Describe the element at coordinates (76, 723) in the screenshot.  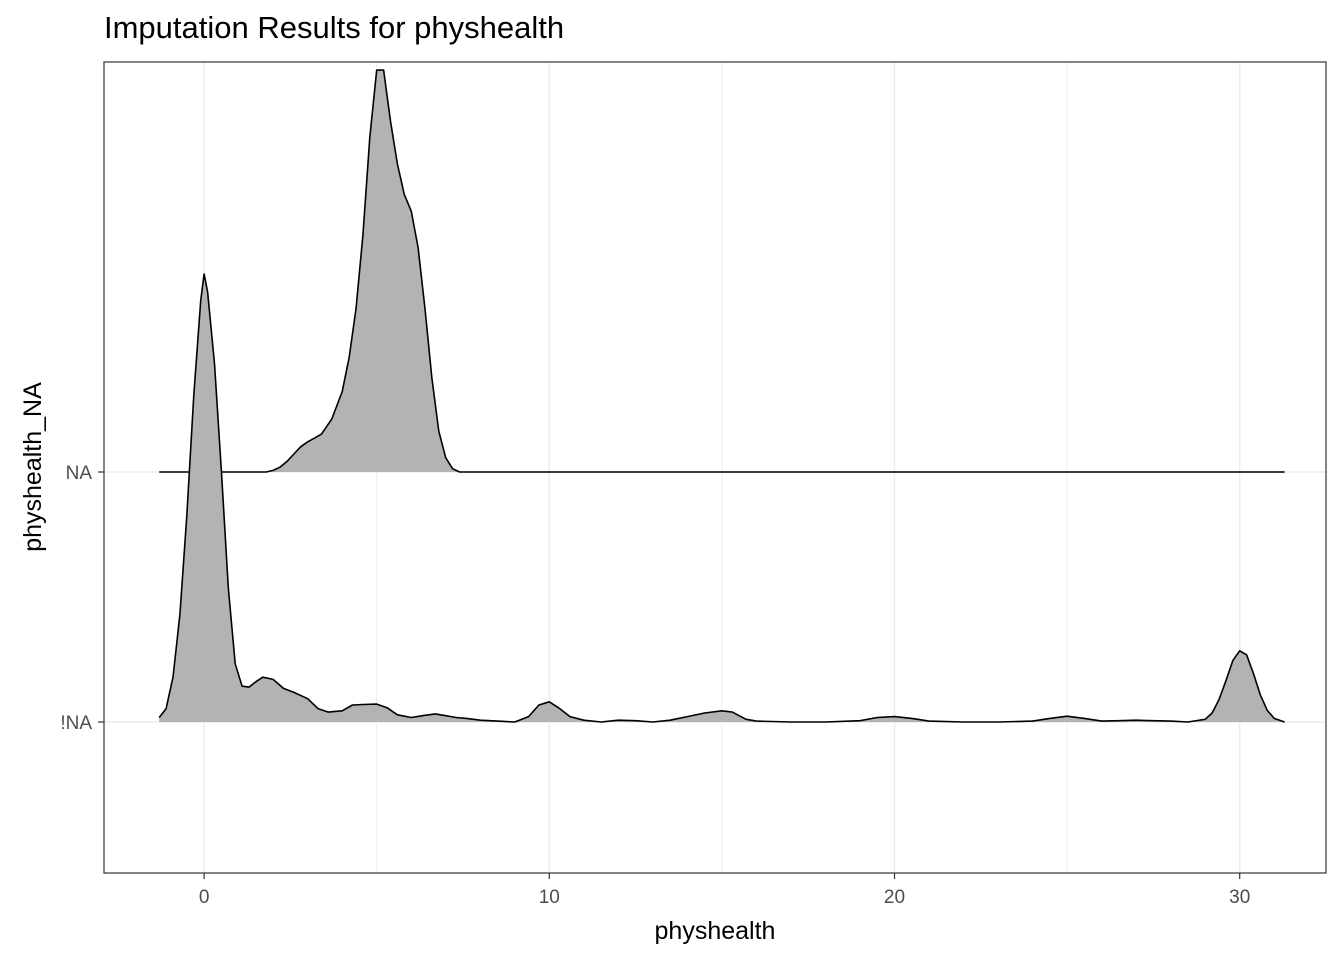
I see `y-tick-label: !NA` at that location.